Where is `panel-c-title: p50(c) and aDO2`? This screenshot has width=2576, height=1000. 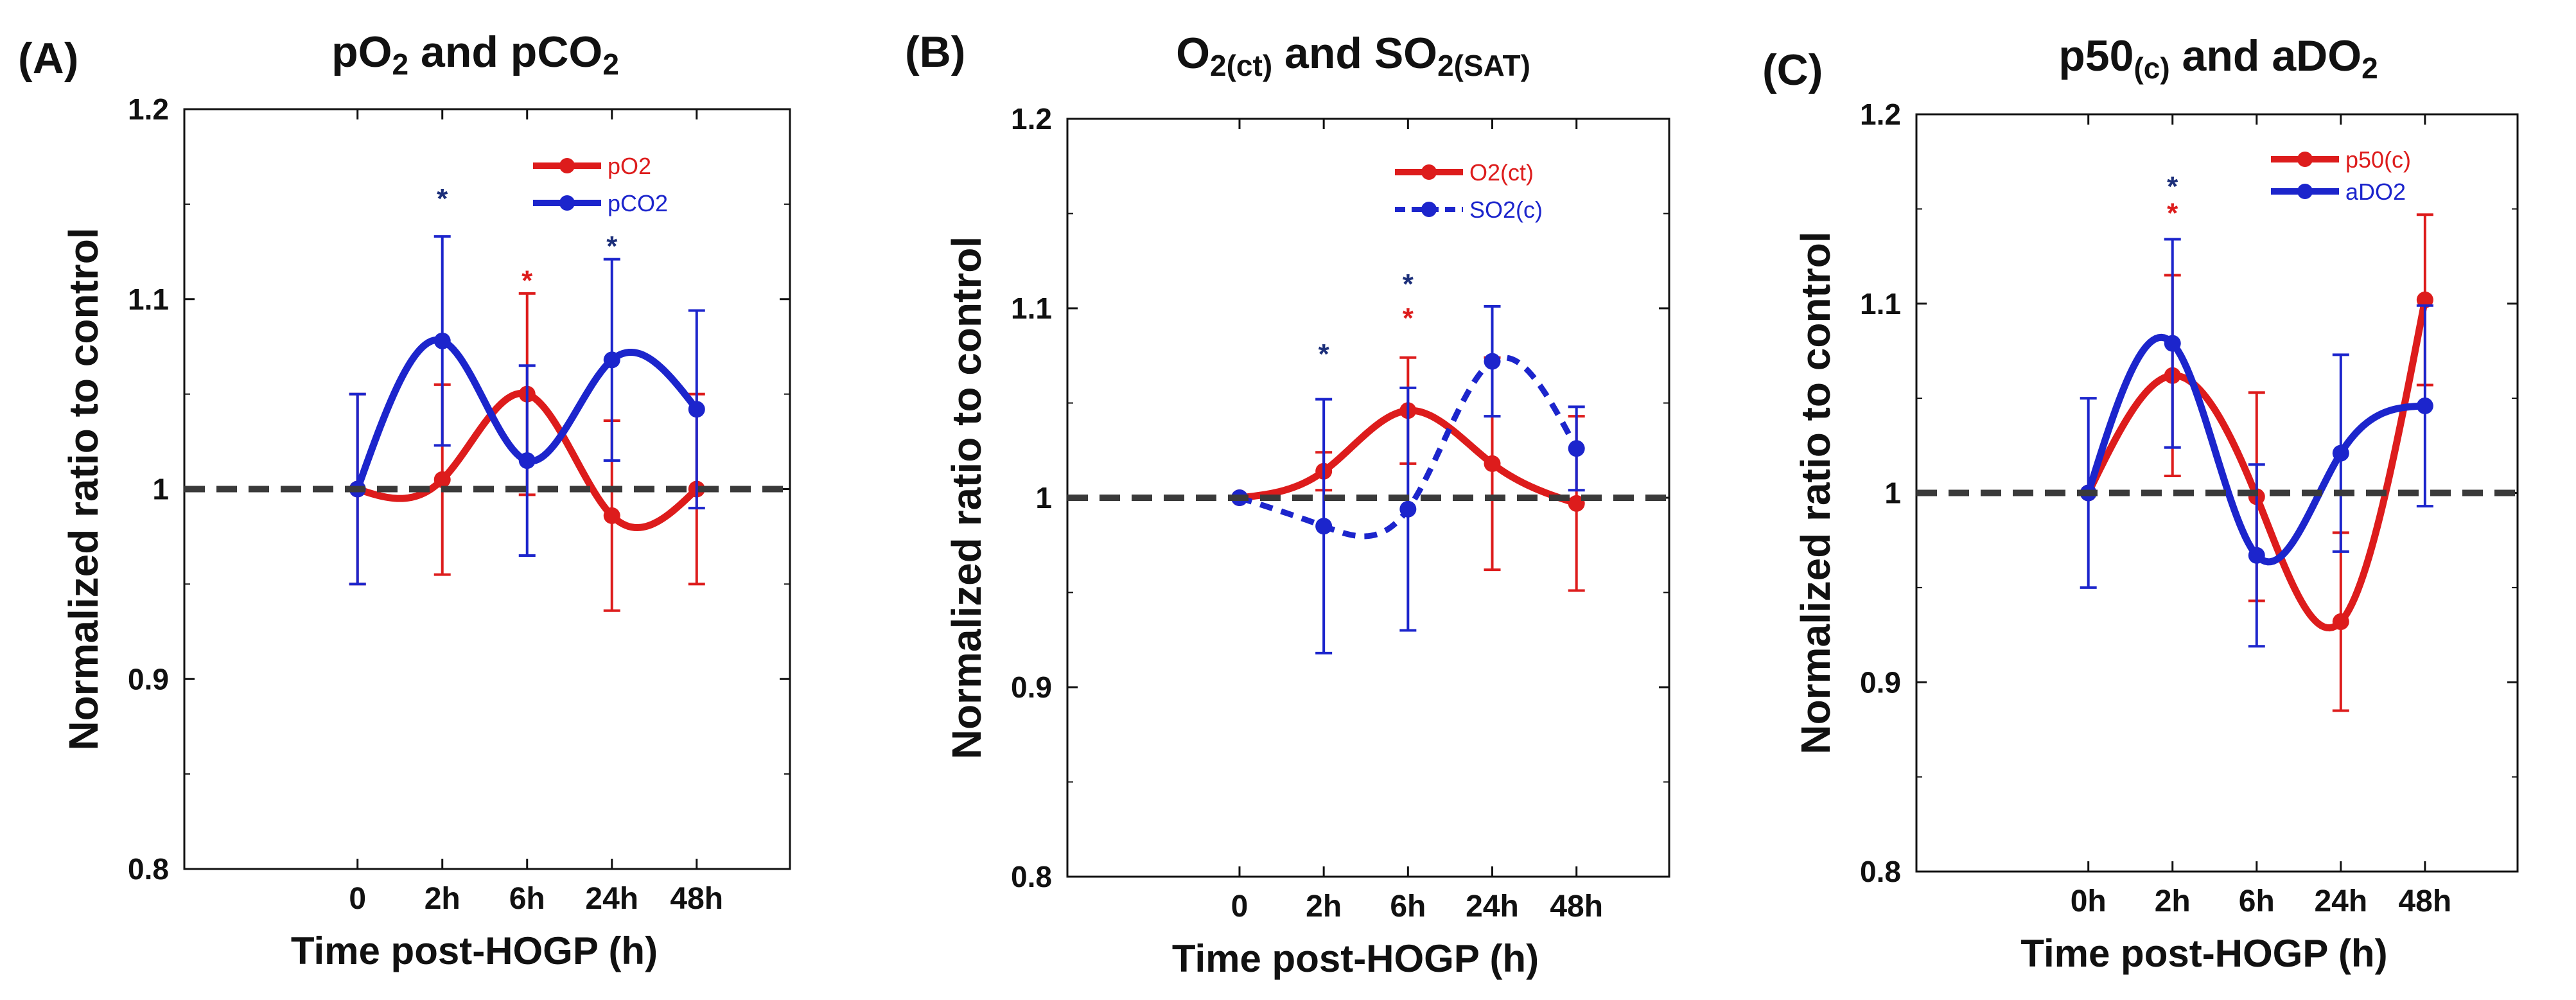 panel-c-title: p50(c) and aDO2 is located at coordinates (2218, 58).